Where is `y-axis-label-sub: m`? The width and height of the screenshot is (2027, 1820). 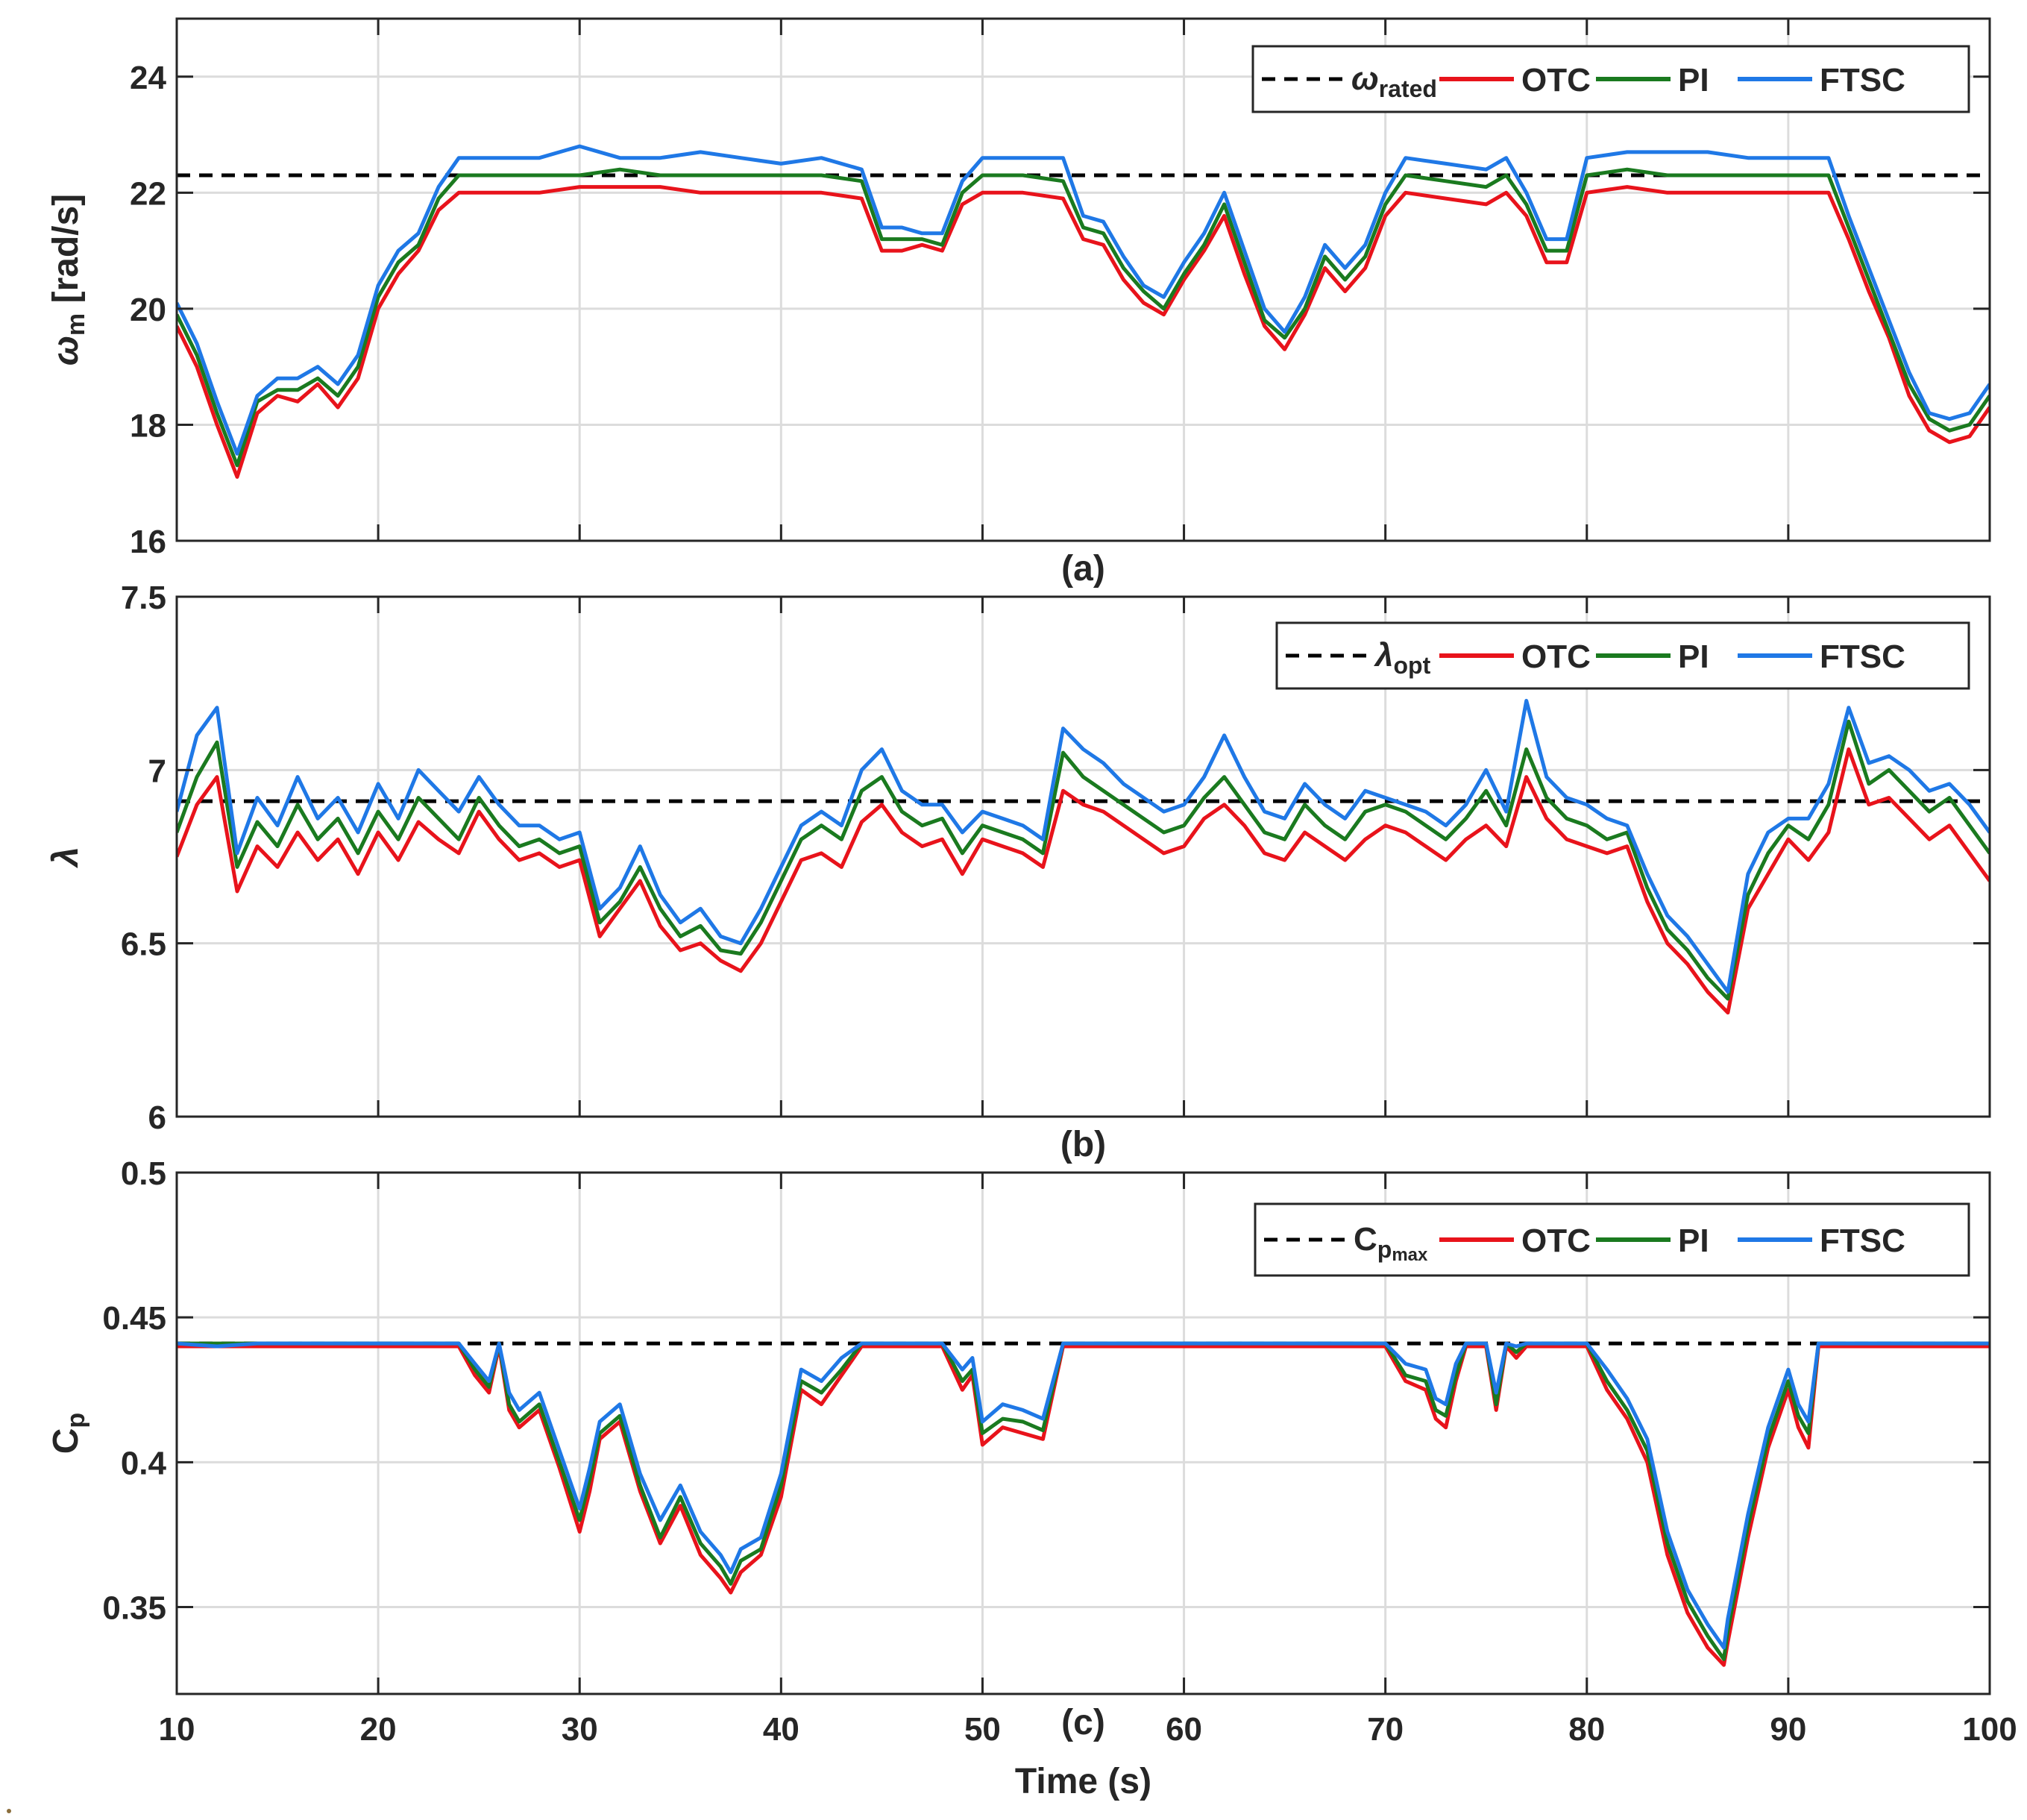 y-axis-label-sub: m is located at coordinates (76, 324).